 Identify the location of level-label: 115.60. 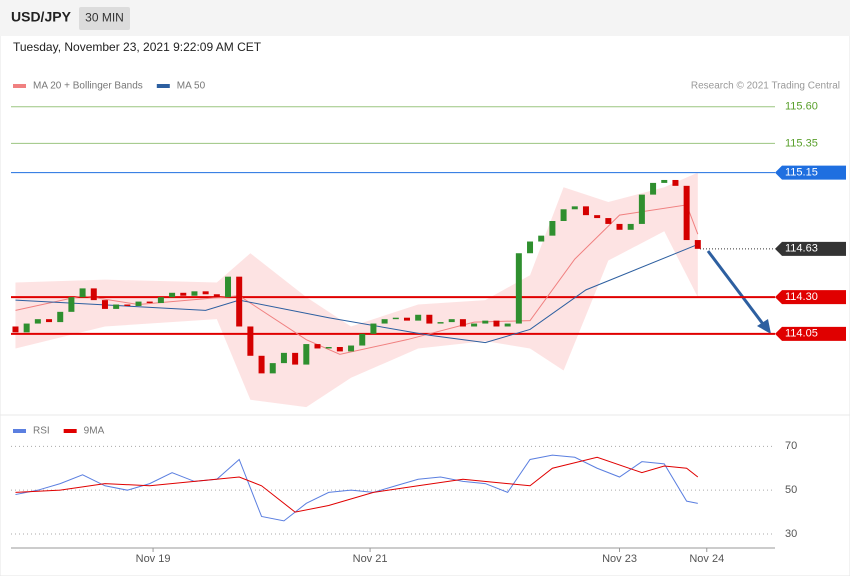
(801, 107).